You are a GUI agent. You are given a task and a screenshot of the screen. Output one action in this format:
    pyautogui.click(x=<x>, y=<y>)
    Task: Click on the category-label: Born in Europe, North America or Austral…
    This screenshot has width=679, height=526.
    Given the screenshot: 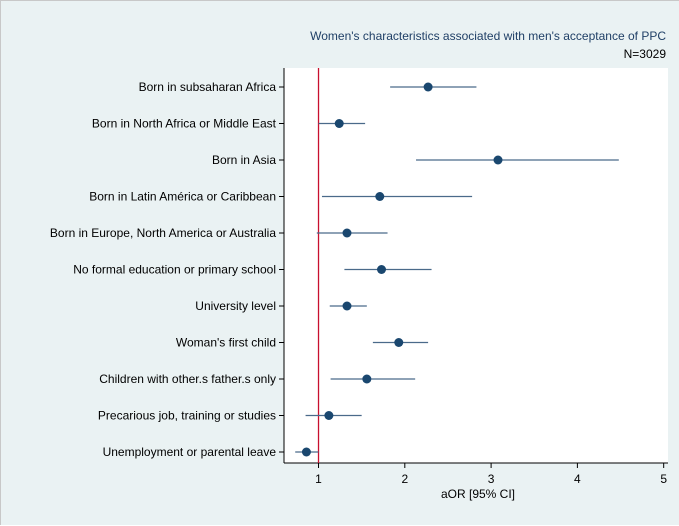 What is the action you would take?
    pyautogui.click(x=163, y=233)
    